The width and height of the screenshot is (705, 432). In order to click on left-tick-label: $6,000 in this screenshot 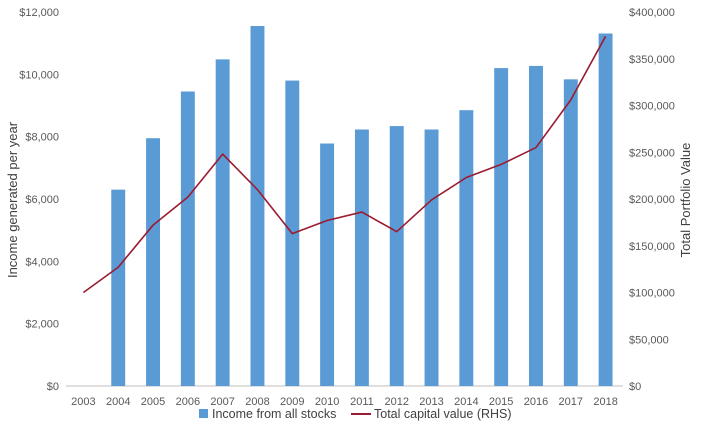, I will do `click(42, 200)`.